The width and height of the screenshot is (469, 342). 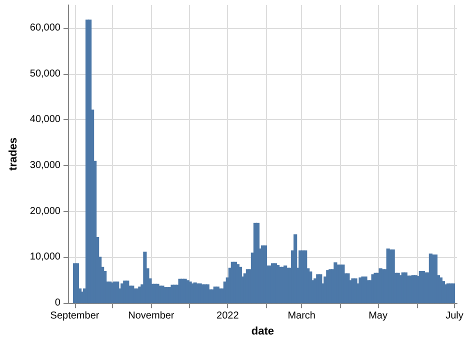 I want to click on bar, so click(x=453, y=293).